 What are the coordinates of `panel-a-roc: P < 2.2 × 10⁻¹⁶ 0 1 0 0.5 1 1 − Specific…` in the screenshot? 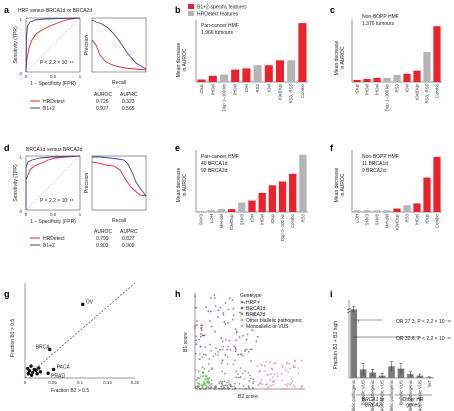 It's located at (47, 52).